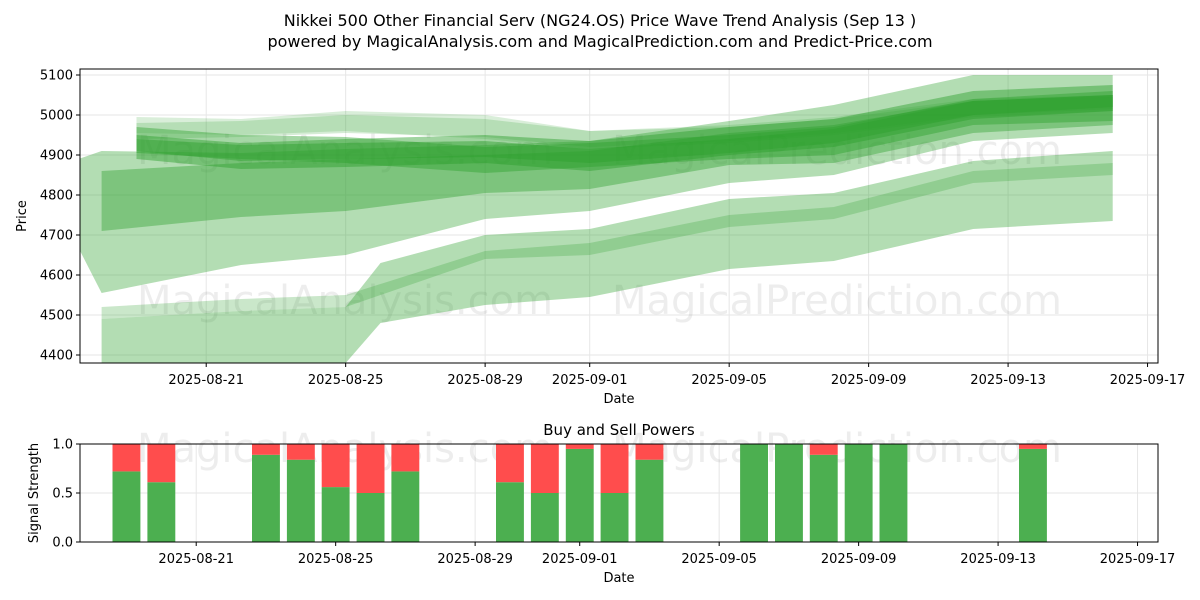 This screenshot has width=1200, height=600. I want to click on signal-bars, so click(579, 493).